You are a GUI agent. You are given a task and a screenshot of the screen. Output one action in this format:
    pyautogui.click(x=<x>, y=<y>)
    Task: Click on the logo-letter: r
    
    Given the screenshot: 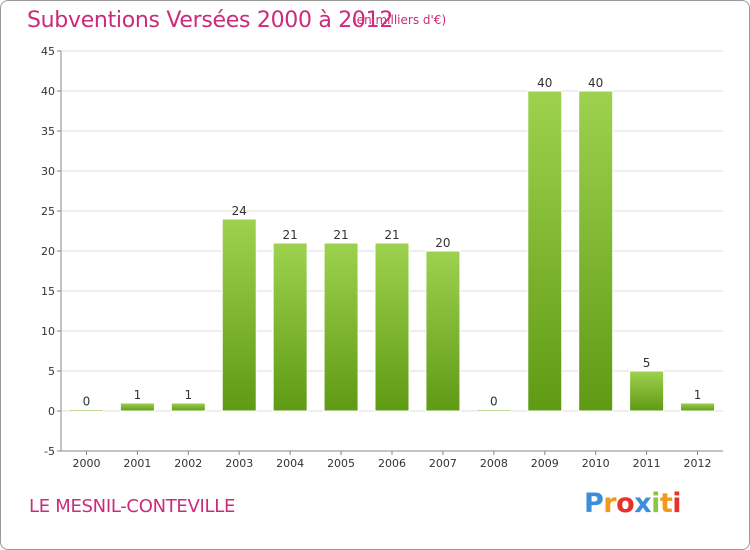 What is the action you would take?
    pyautogui.click(x=610, y=503)
    